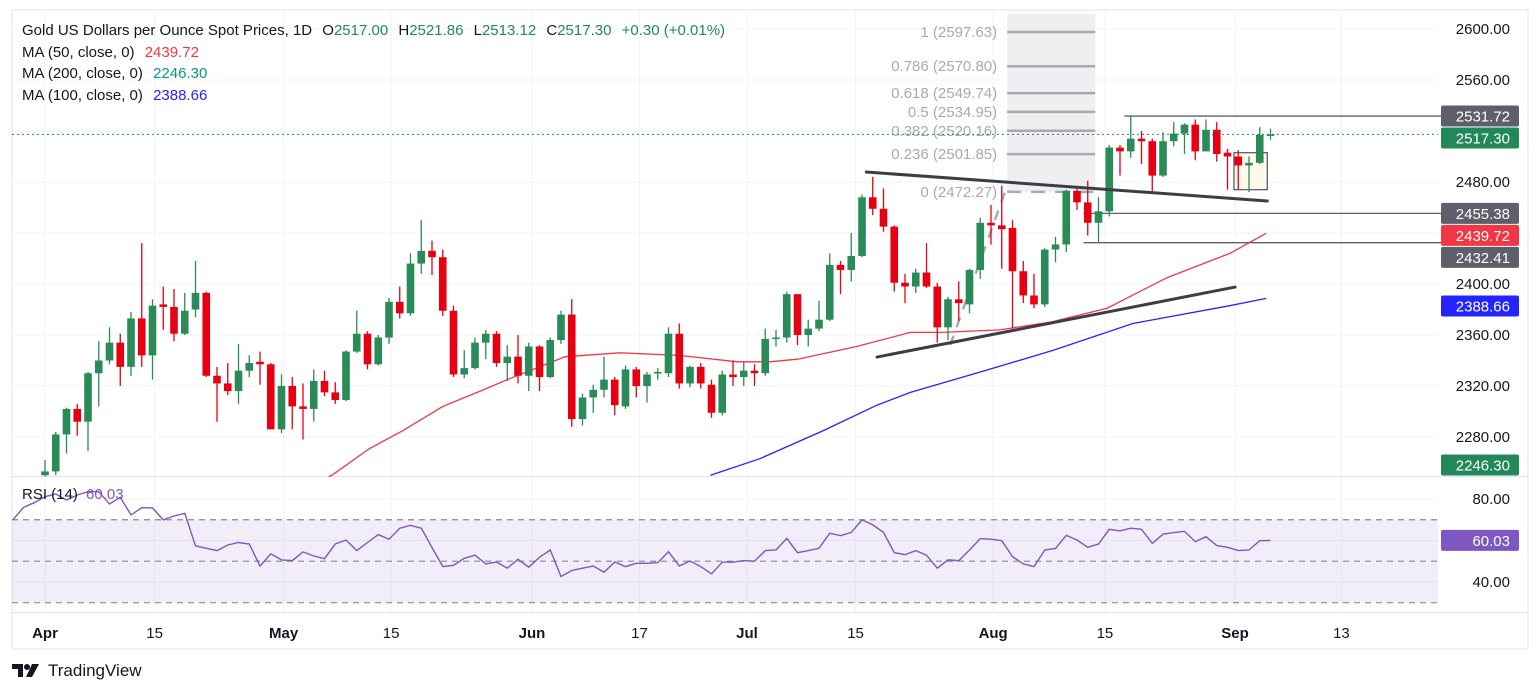 This screenshot has height=693, width=1536. What do you see at coordinates (1483, 284) in the screenshot?
I see `price-tick-label: 2400.00` at bounding box center [1483, 284].